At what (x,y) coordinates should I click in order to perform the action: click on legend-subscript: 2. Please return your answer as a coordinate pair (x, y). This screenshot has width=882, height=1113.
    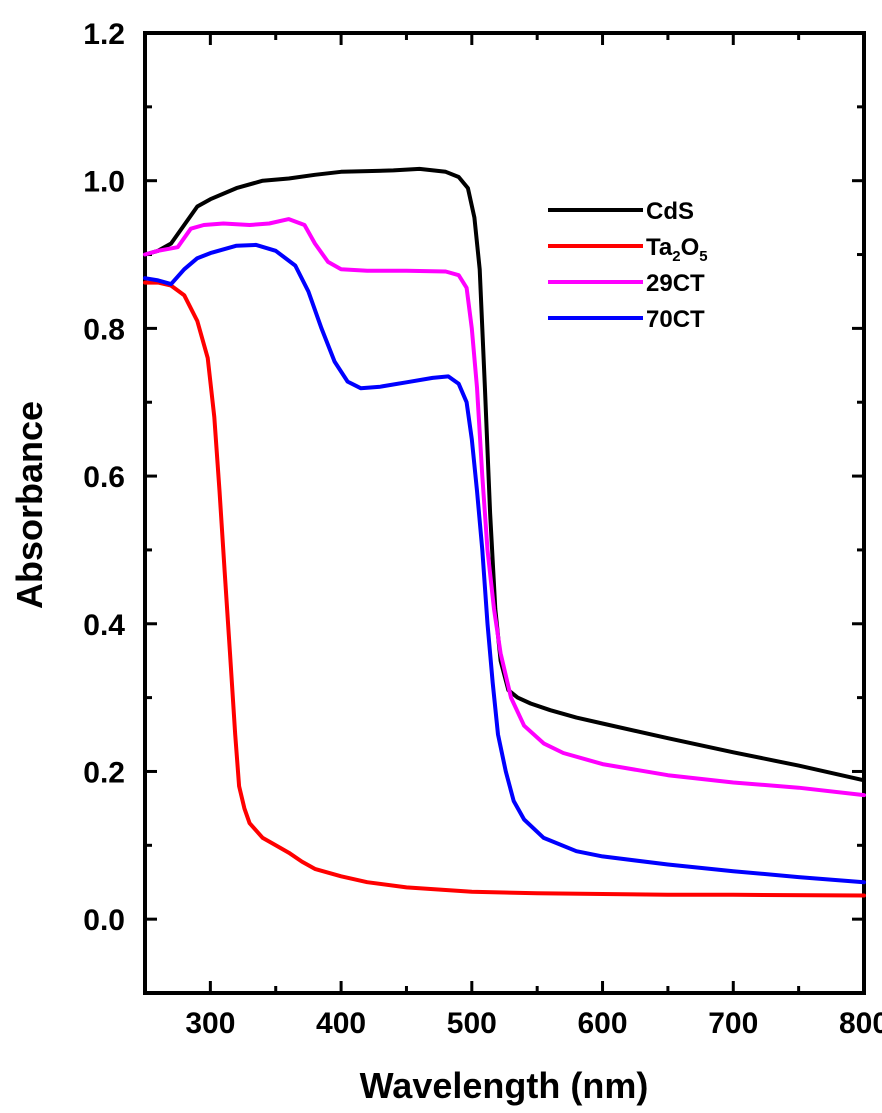
    Looking at the image, I should click on (676, 256).